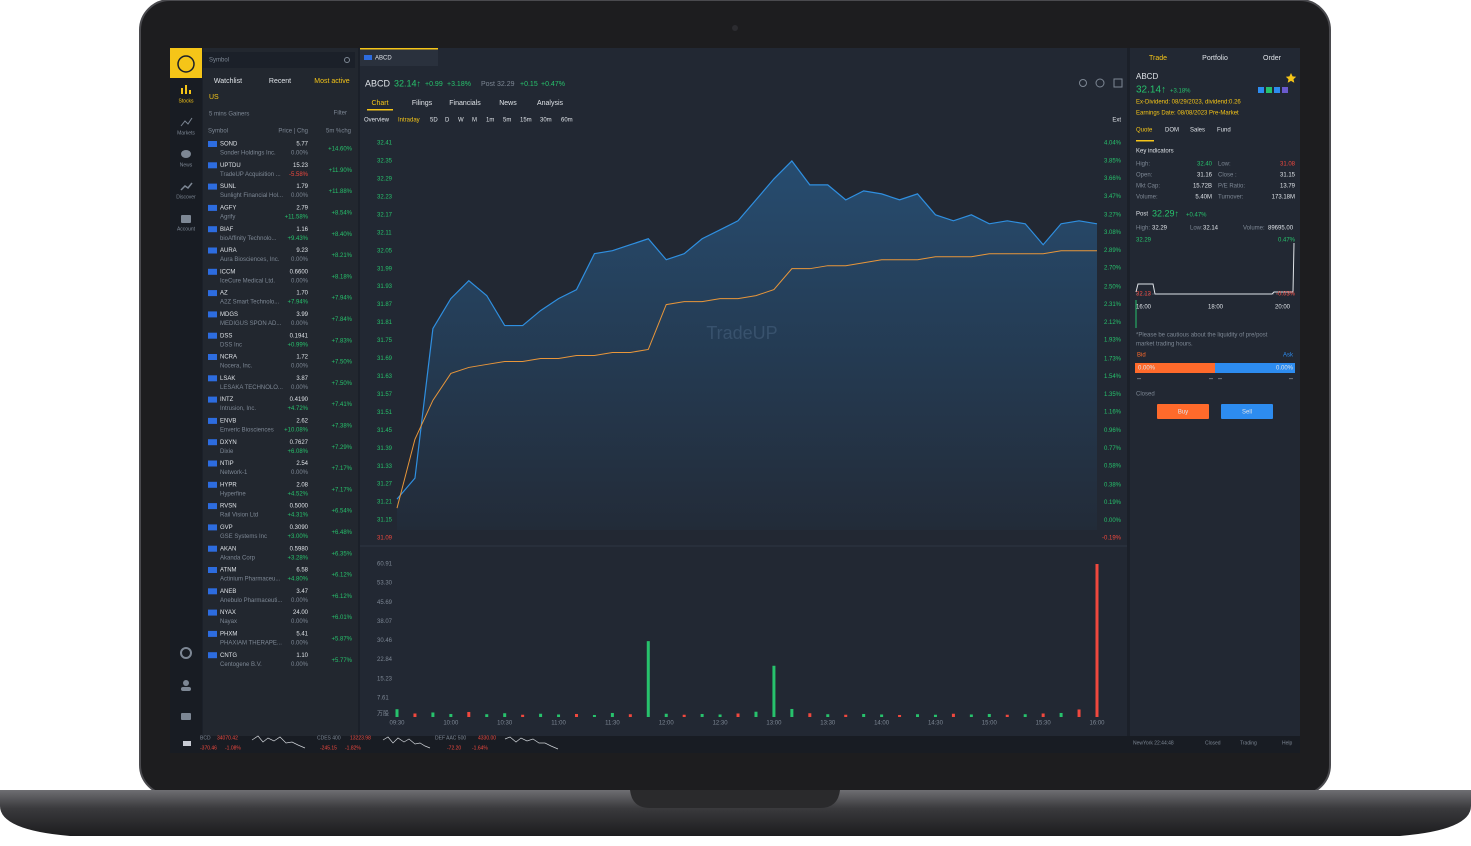  What do you see at coordinates (280, 81) in the screenshot?
I see `watchlist-tab: Recent` at bounding box center [280, 81].